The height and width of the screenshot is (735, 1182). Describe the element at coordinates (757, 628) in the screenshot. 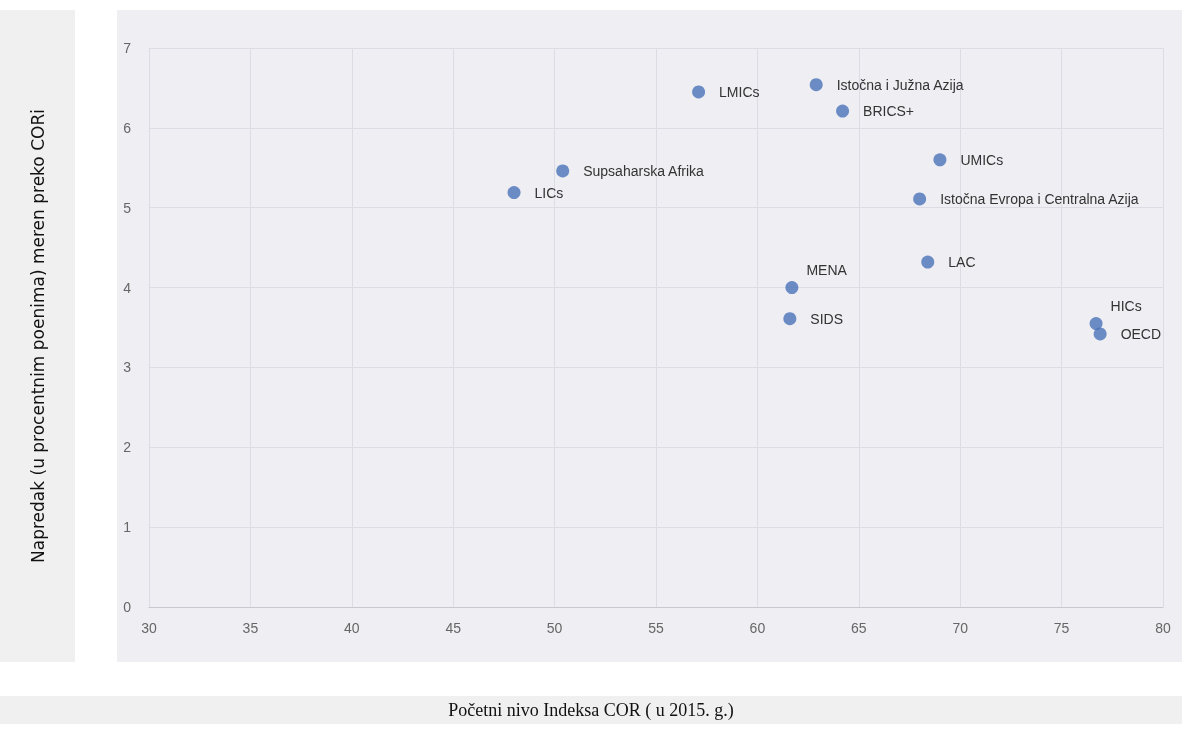

I see `x-tick-label: 60` at that location.